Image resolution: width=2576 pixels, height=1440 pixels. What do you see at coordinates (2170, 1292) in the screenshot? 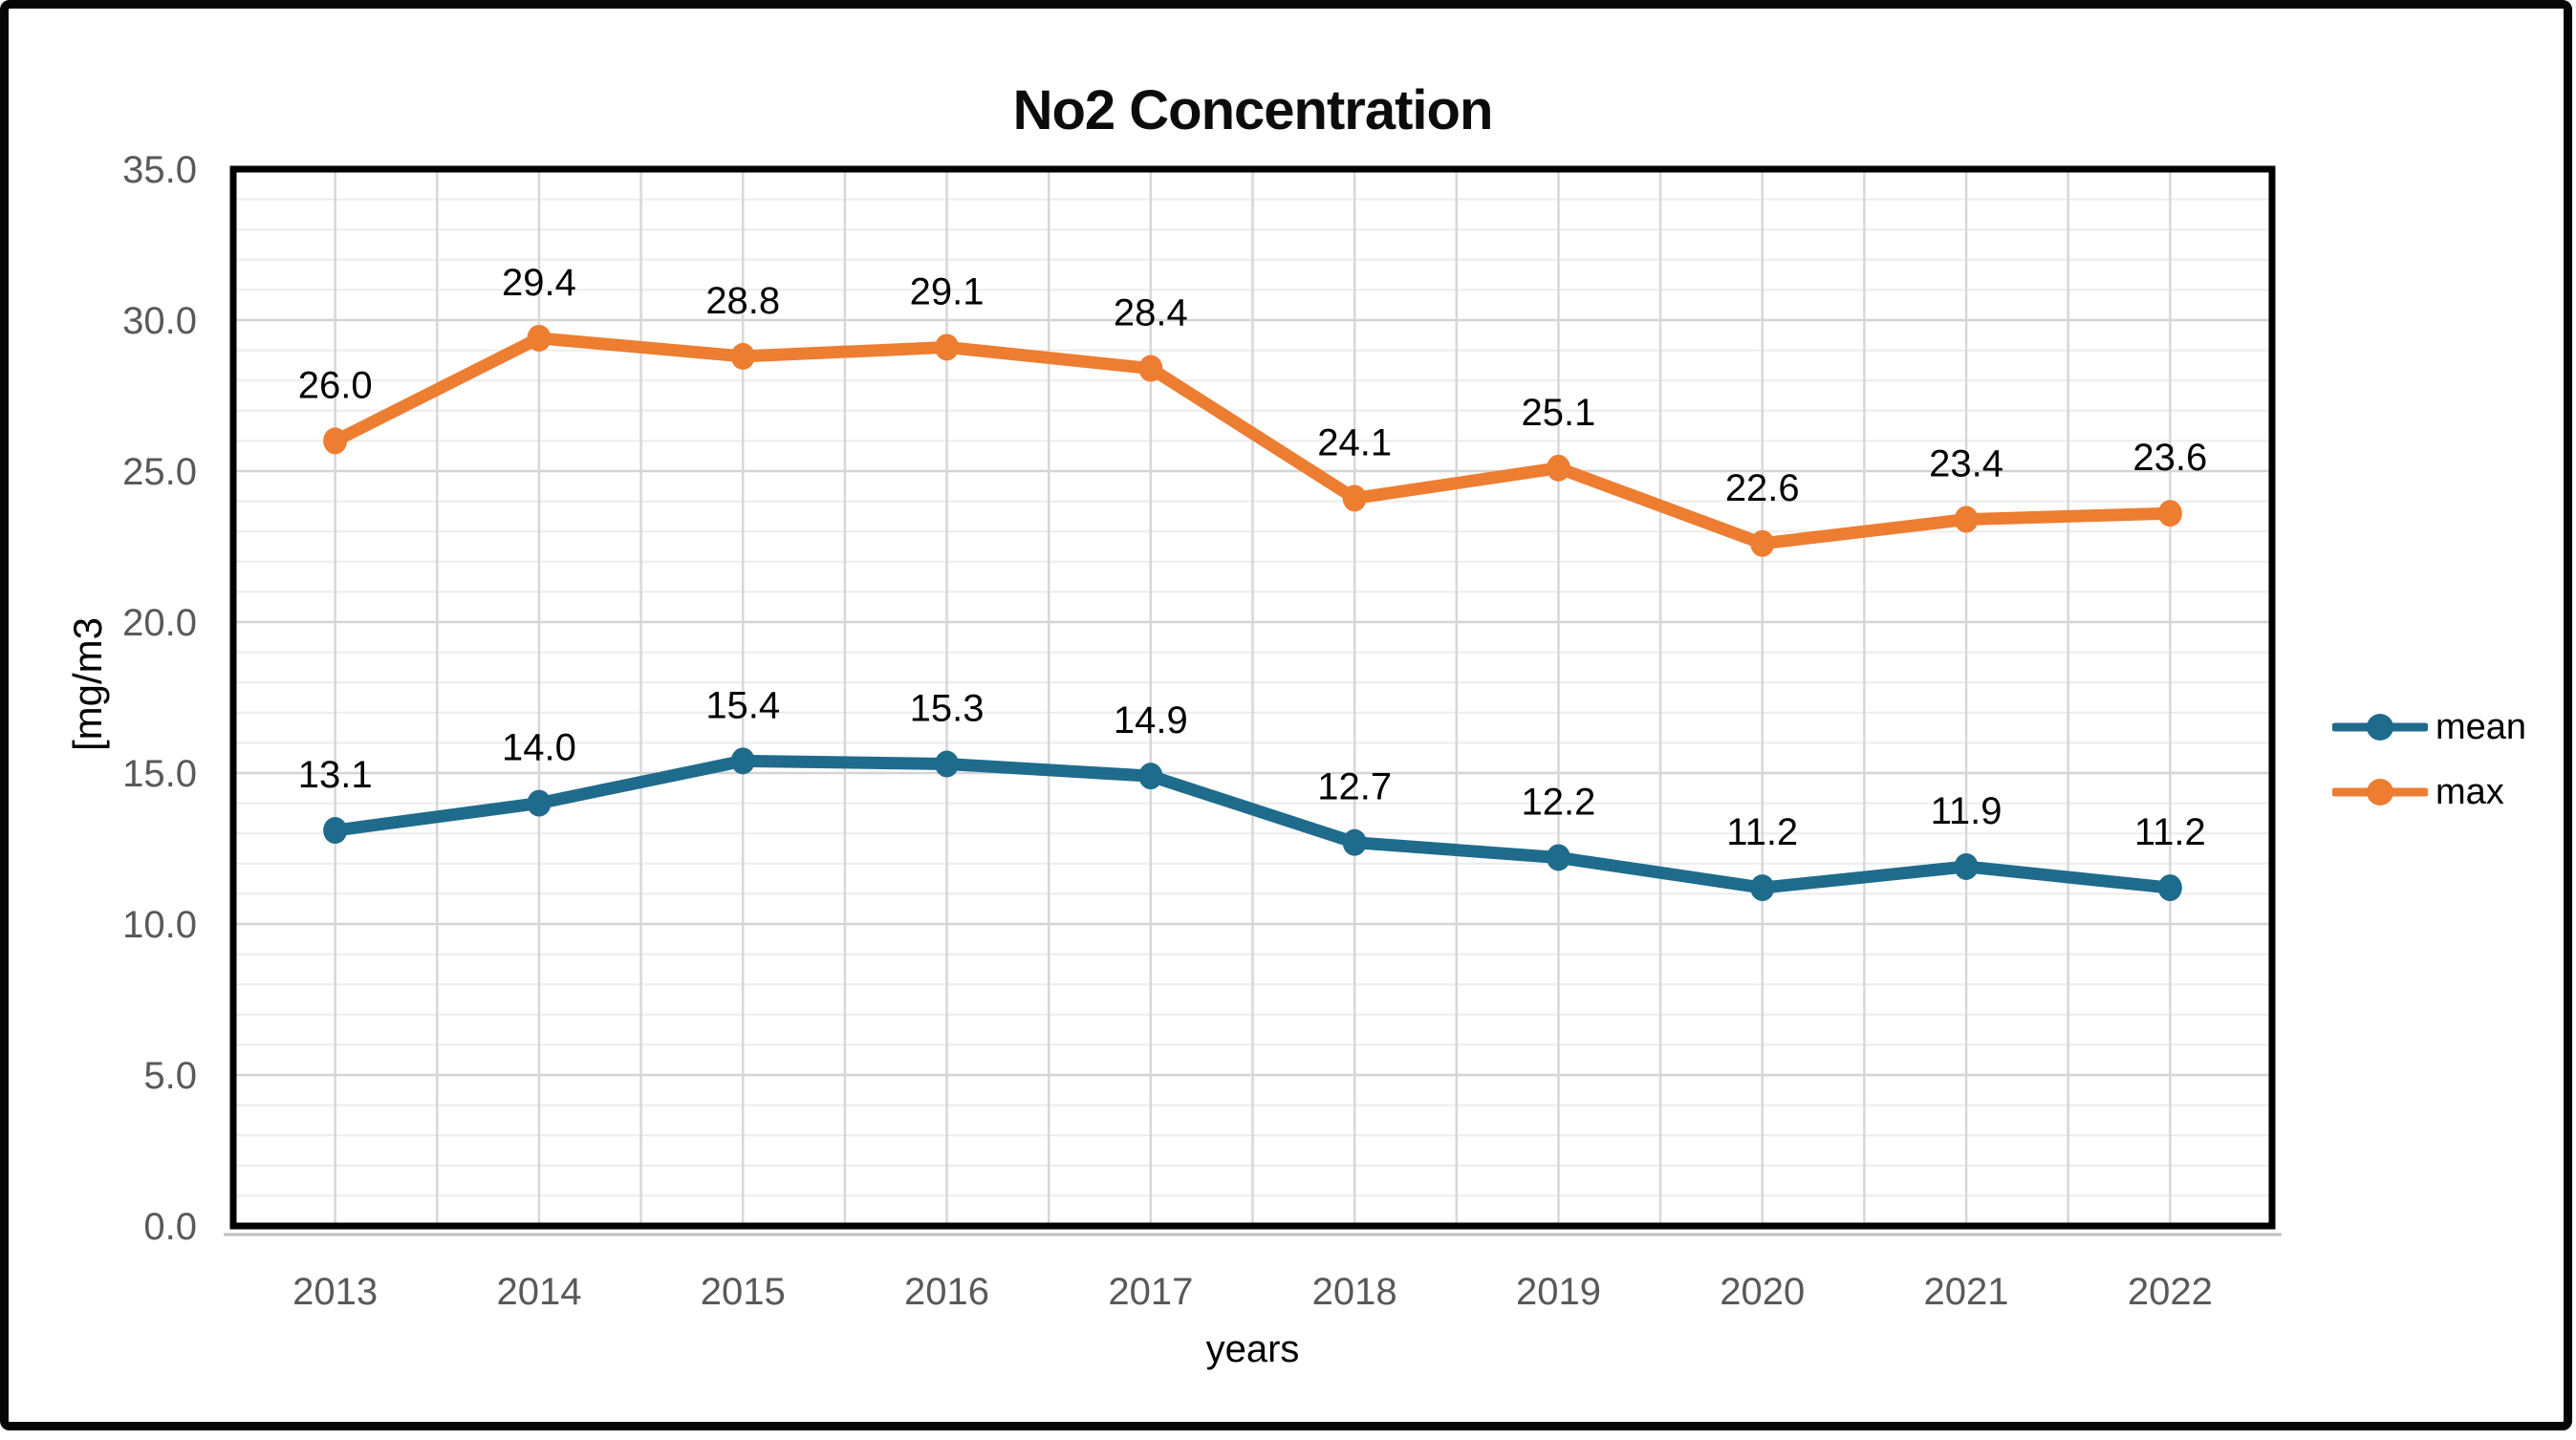
I see `x-tick-label: 2022` at bounding box center [2170, 1292].